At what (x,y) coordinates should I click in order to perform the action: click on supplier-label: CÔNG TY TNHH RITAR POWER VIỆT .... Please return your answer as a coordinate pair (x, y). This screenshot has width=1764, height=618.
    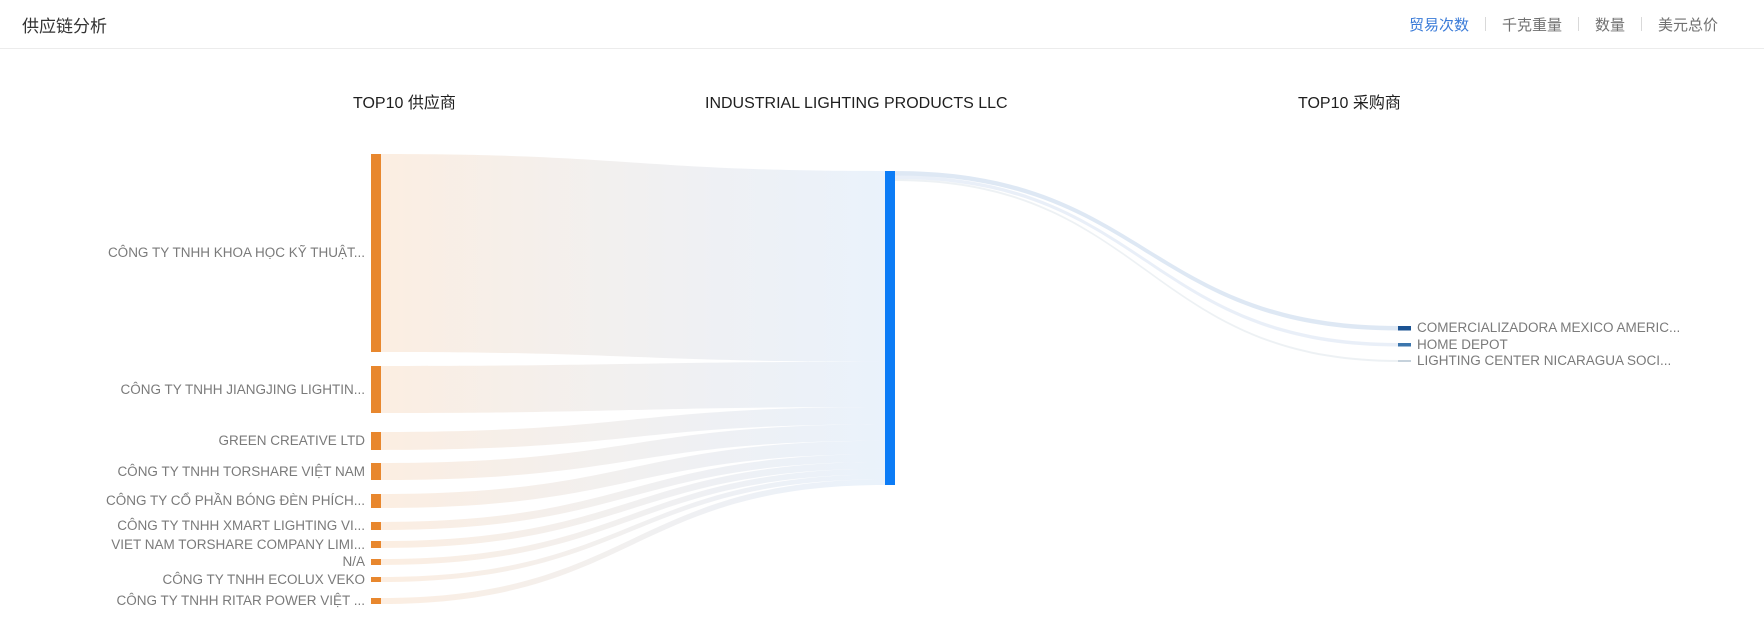
    Looking at the image, I should click on (240, 600).